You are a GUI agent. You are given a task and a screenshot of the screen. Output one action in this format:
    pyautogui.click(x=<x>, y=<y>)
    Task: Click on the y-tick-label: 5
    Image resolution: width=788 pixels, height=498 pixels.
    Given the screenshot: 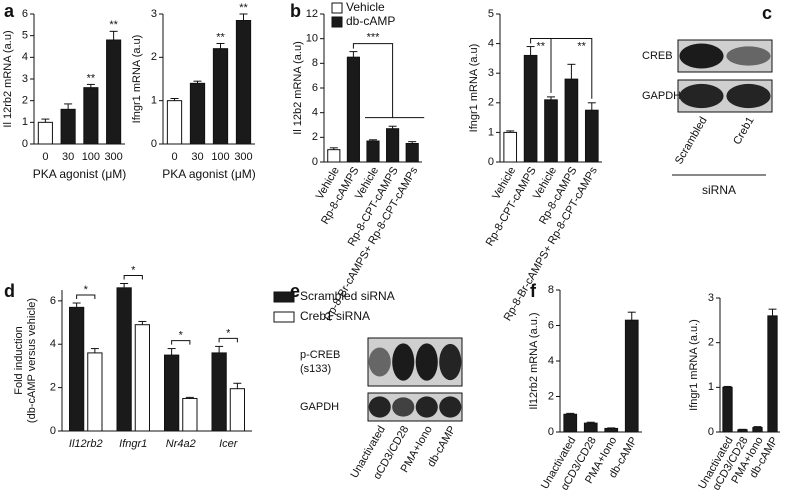 What is the action you would take?
    pyautogui.click(x=25, y=36)
    